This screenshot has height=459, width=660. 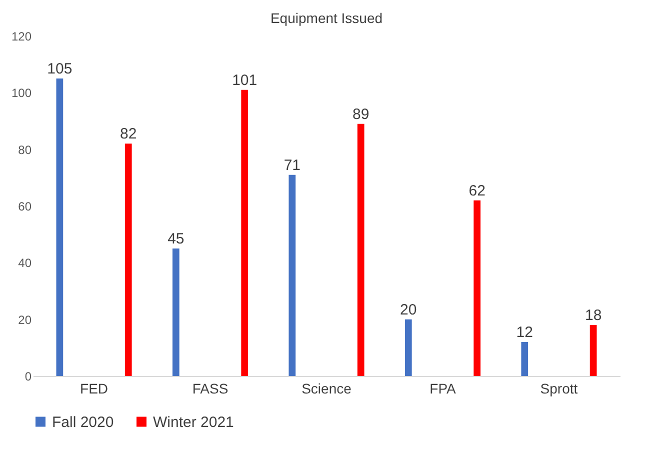 What do you see at coordinates (25, 207) in the screenshot?
I see `y-tick-label: 60` at bounding box center [25, 207].